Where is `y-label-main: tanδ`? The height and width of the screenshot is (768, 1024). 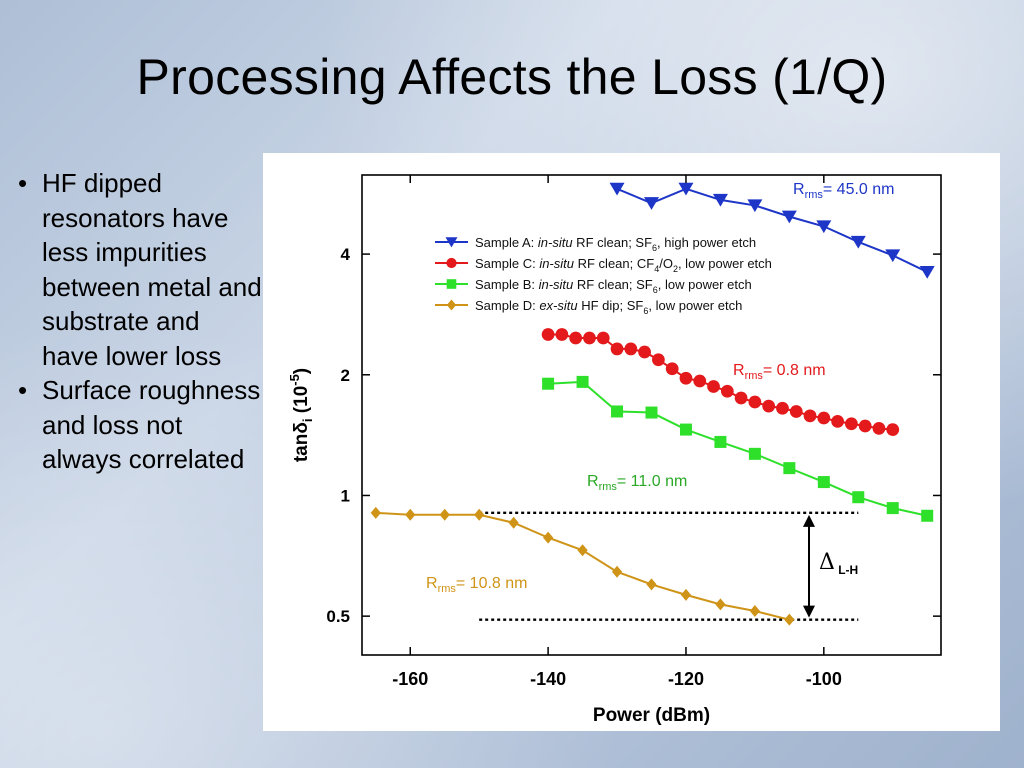 y-label-main: tanδ is located at coordinates (301, 442).